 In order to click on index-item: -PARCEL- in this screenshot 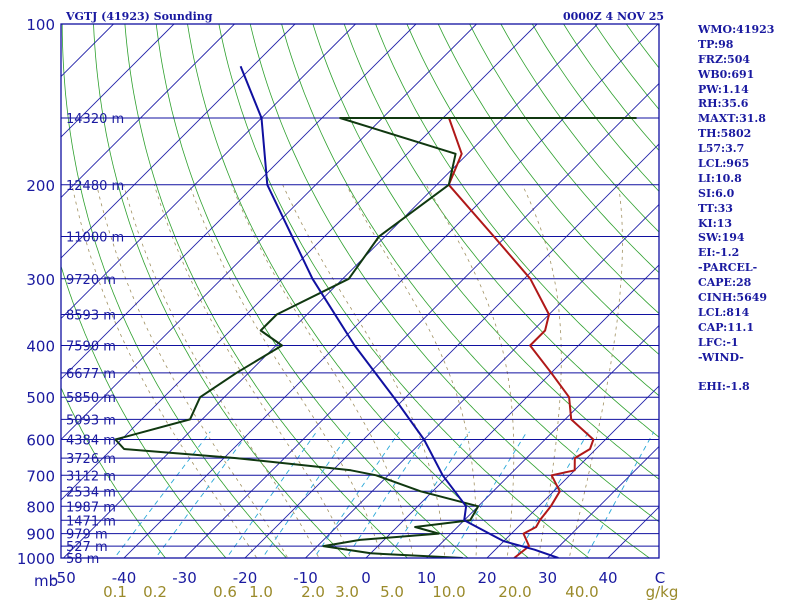, I will do `click(728, 268)`.